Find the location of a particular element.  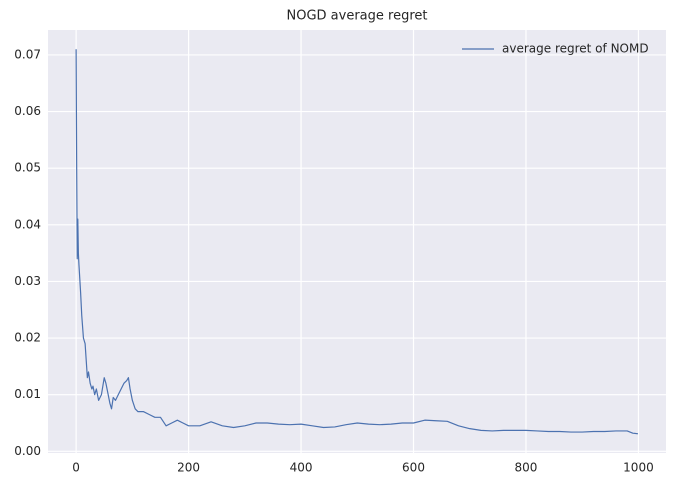

y-tick-label: 0.04 is located at coordinates (27, 224).